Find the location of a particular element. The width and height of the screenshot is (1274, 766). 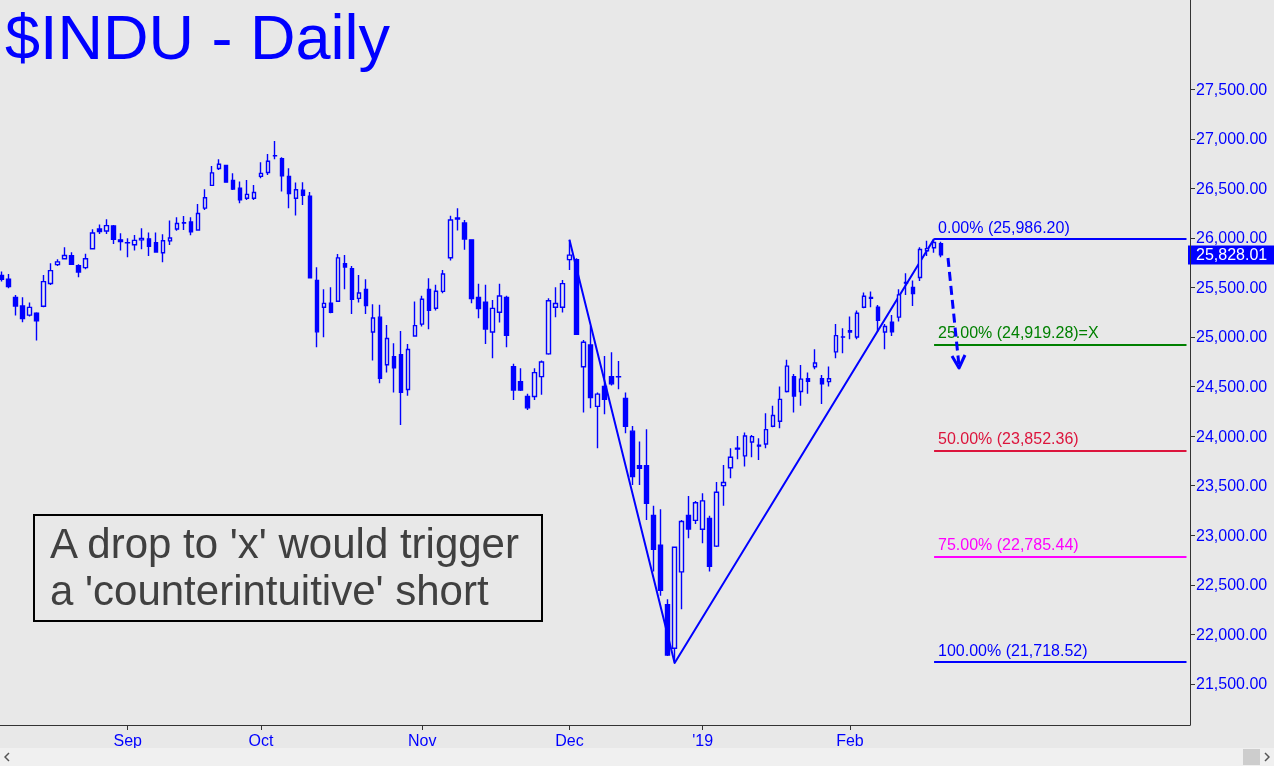

text: 25,828.01 is located at coordinates (1232, 255).